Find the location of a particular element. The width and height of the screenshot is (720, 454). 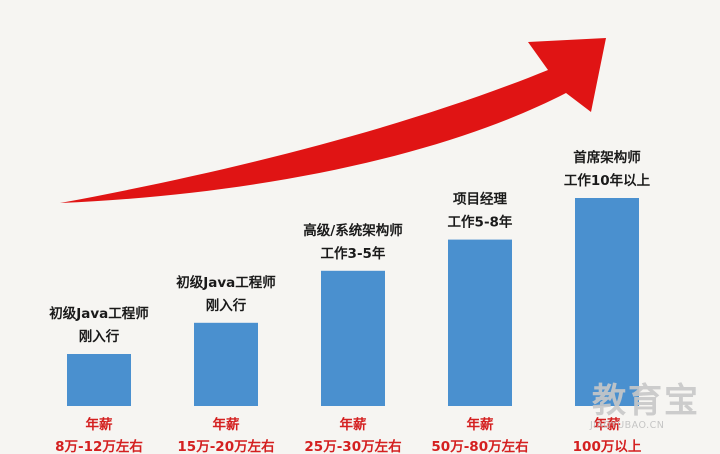

category-label-1-line-1: 初级Java工程师 is located at coordinates (99, 313).